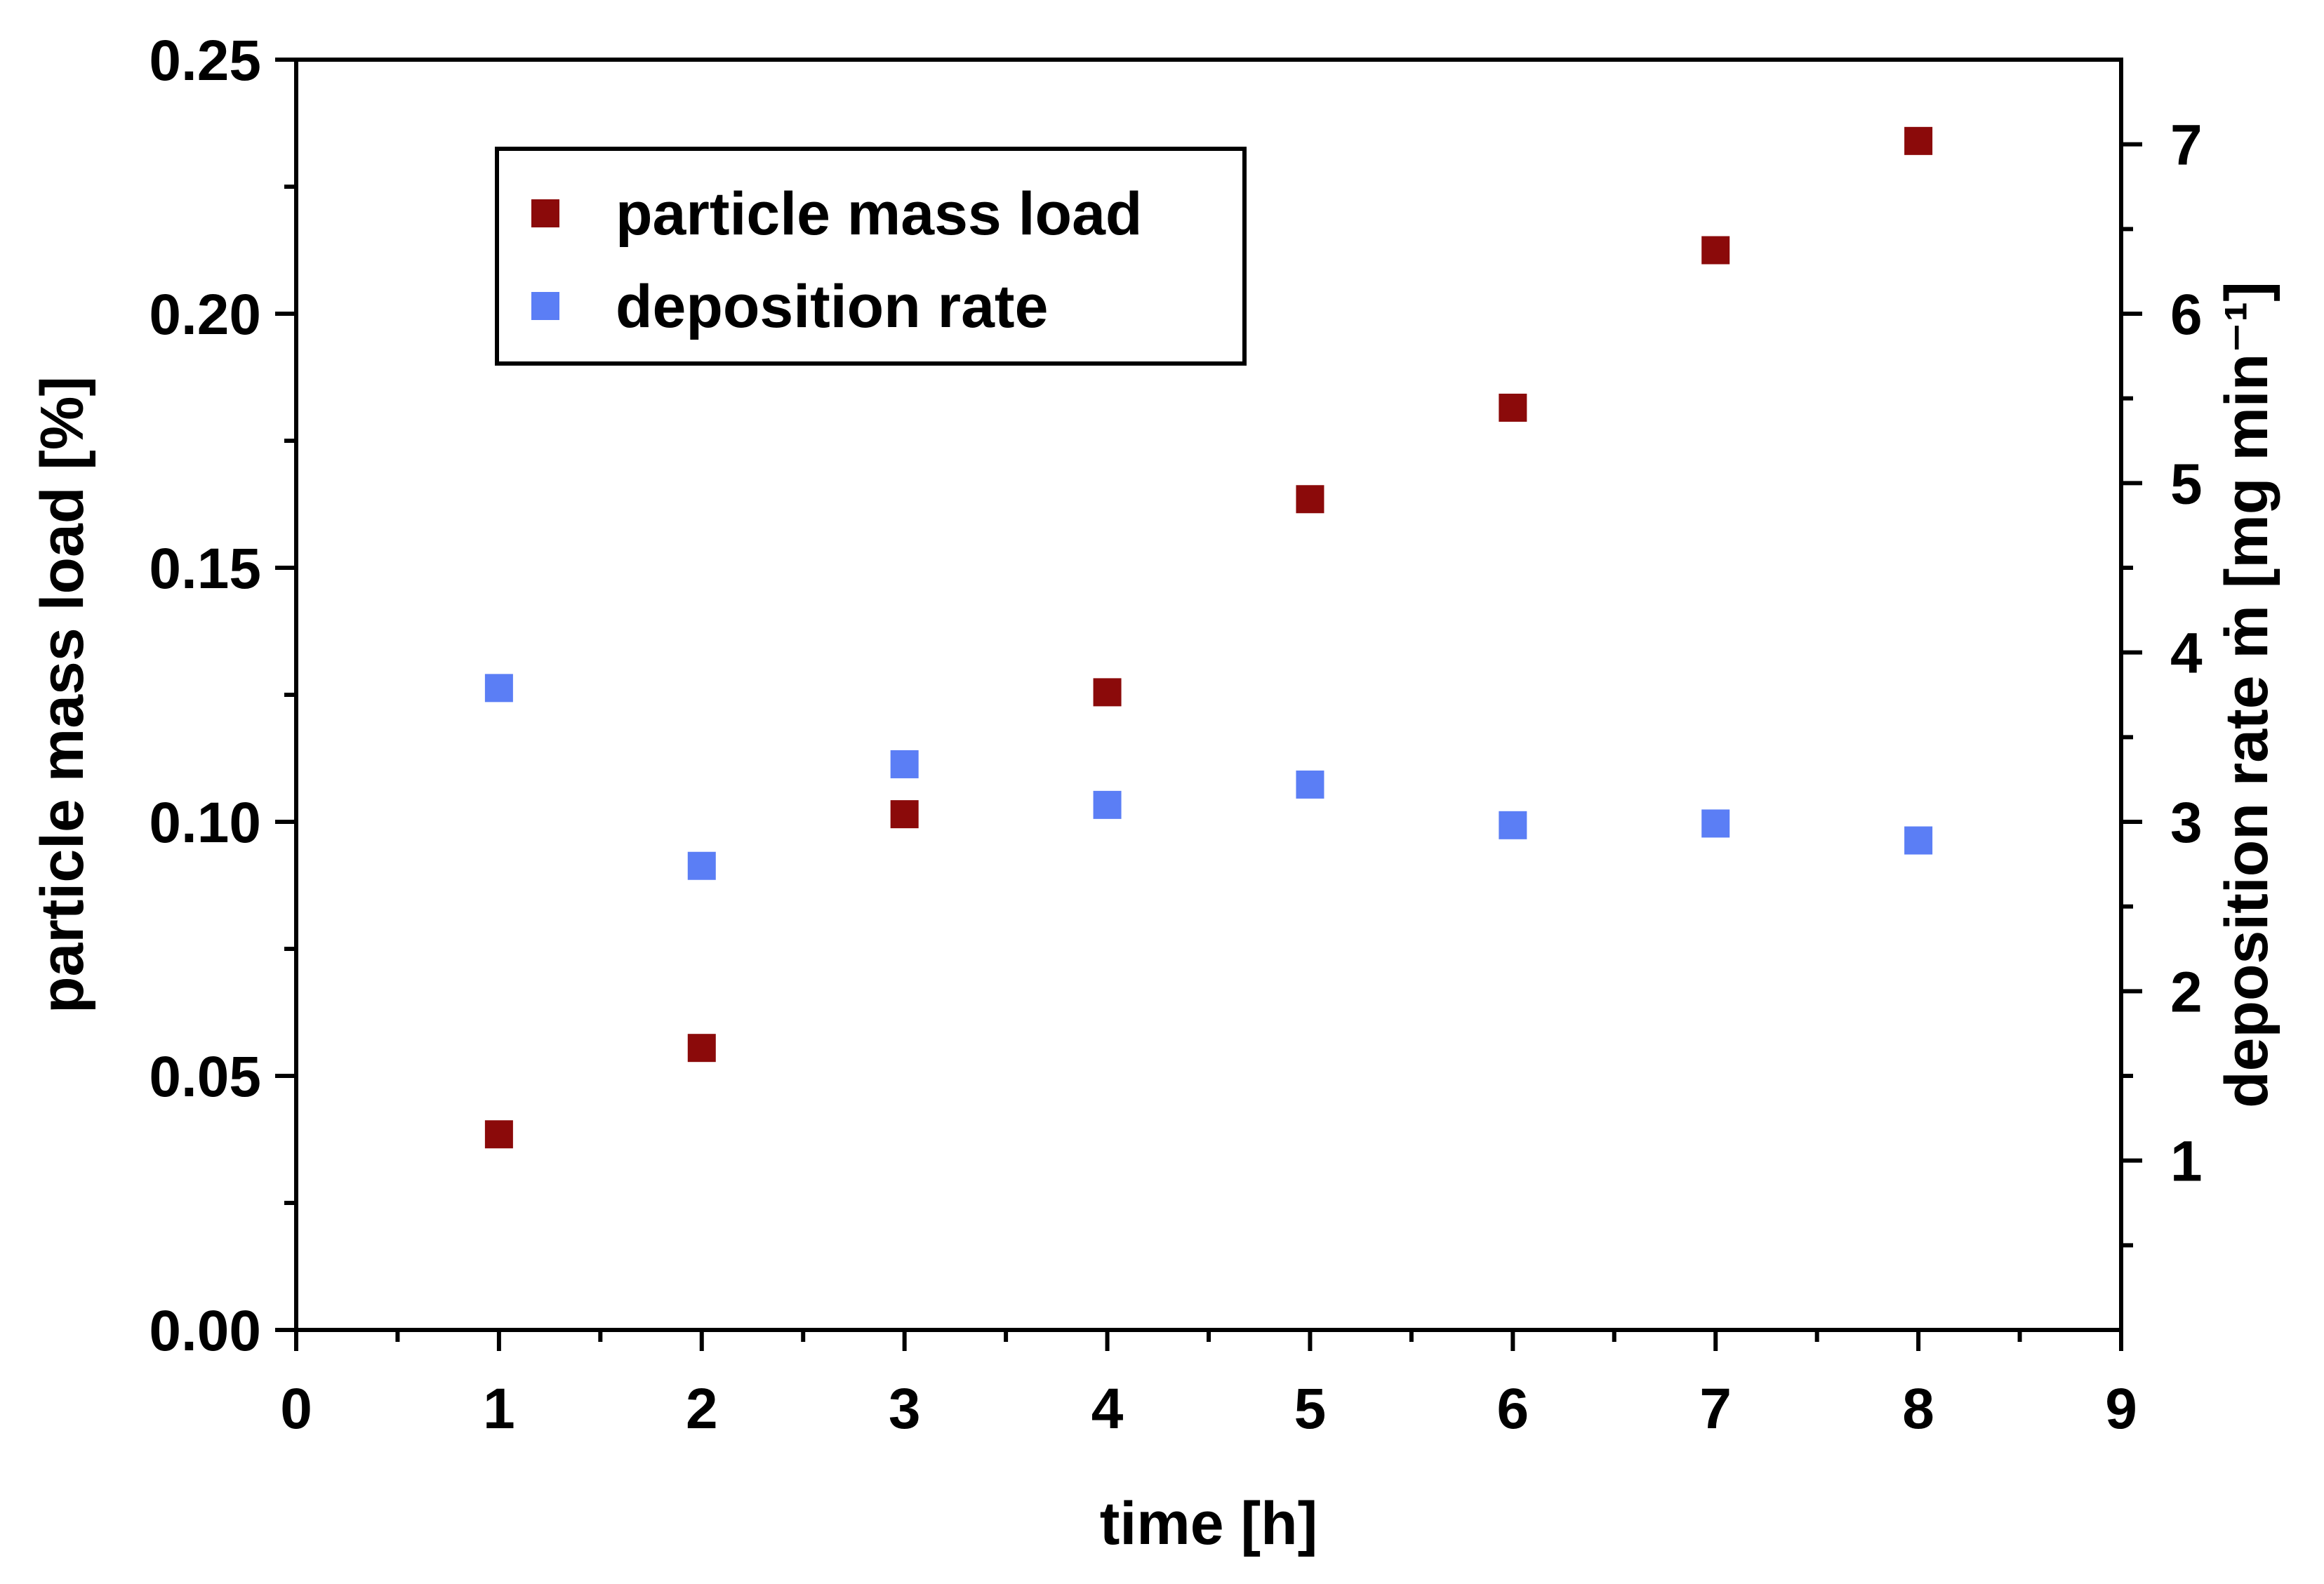 This screenshot has height=1584, width=2324. Describe the element at coordinates (1513, 1409) in the screenshot. I see `x-tick-label-6: 6` at that location.